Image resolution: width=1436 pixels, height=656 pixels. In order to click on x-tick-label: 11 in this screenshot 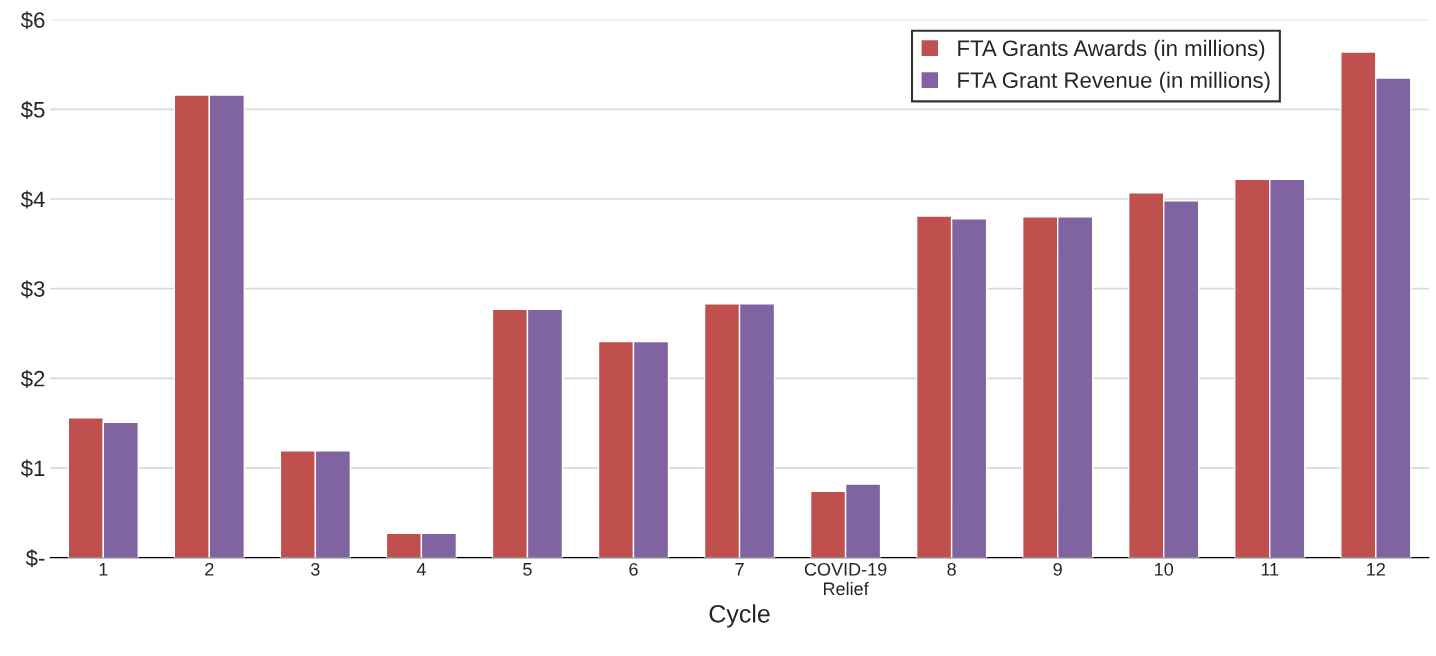, I will do `click(1270, 569)`.